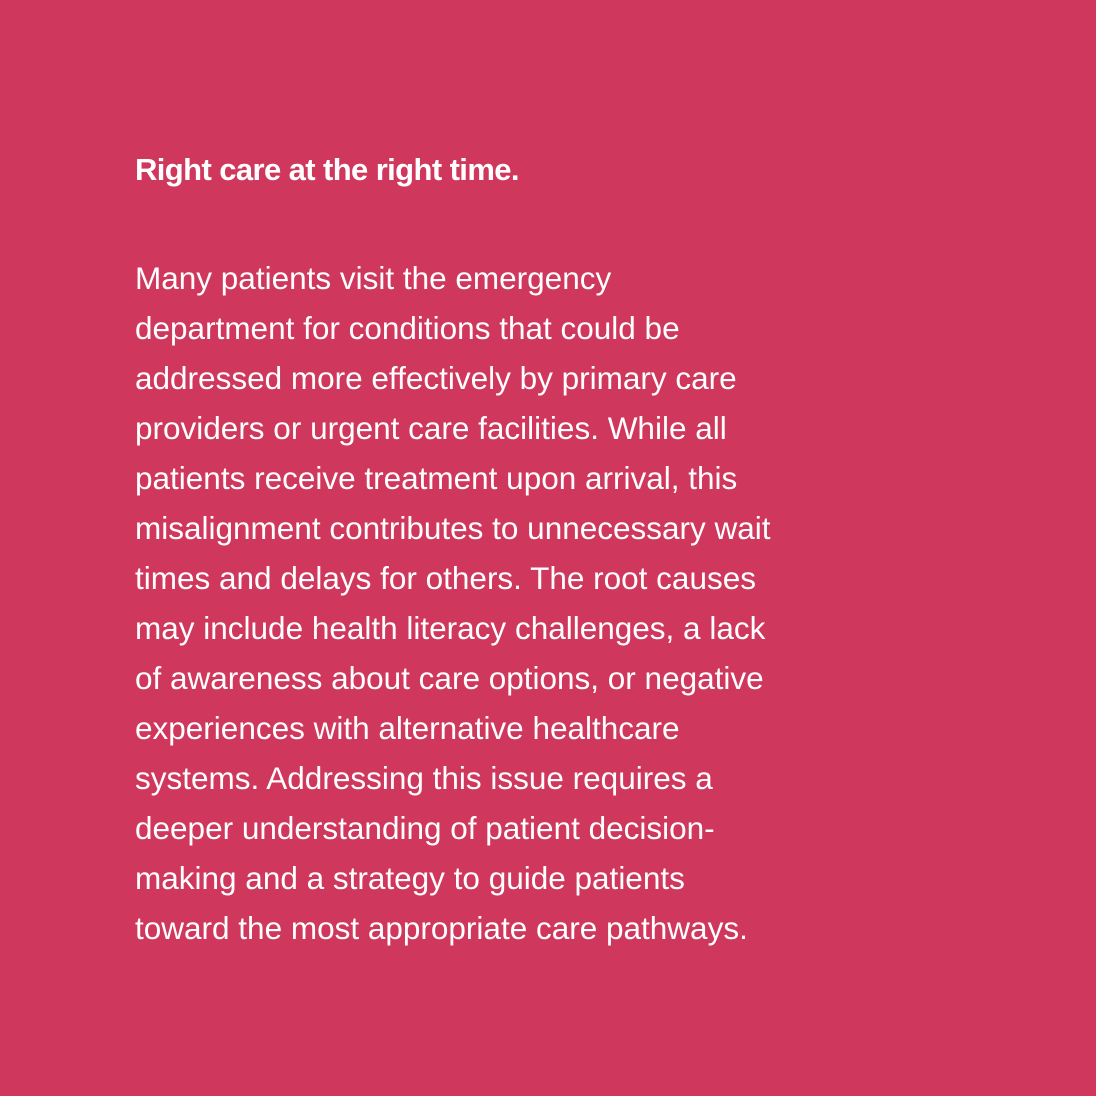  What do you see at coordinates (407, 328) in the screenshot?
I see `body-line: department for conditions that could be` at bounding box center [407, 328].